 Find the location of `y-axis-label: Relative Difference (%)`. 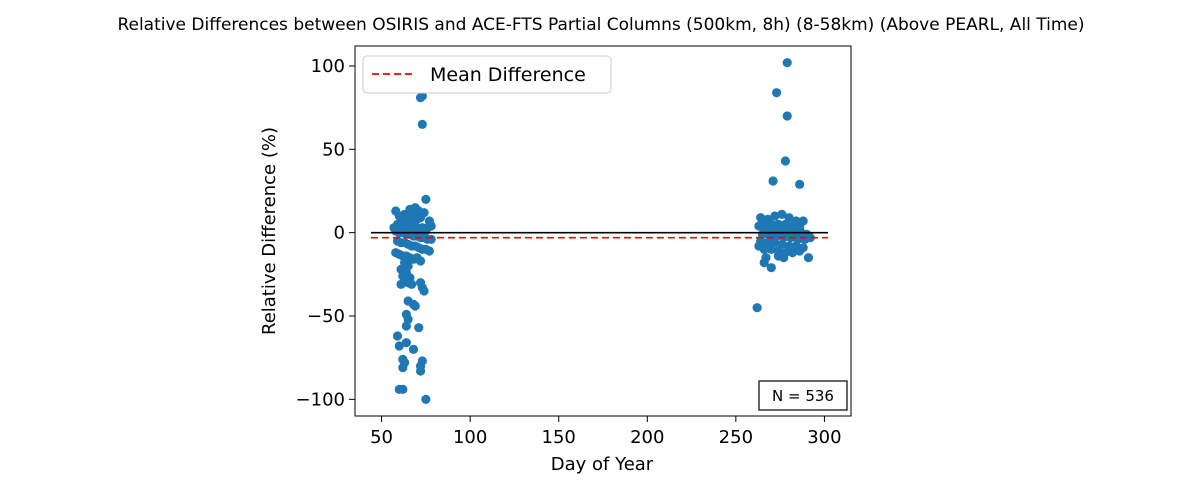

y-axis-label: Relative Difference (%) is located at coordinates (269, 231).